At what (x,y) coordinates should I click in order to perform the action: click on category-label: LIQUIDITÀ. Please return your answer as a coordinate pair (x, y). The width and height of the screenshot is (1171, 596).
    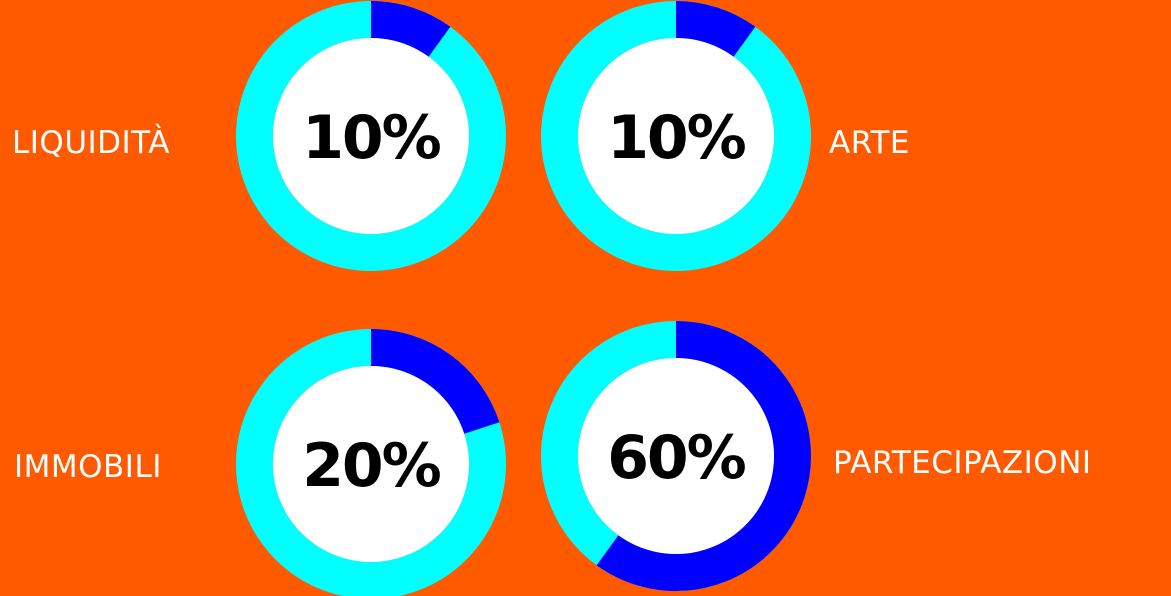
    Looking at the image, I should click on (91, 143).